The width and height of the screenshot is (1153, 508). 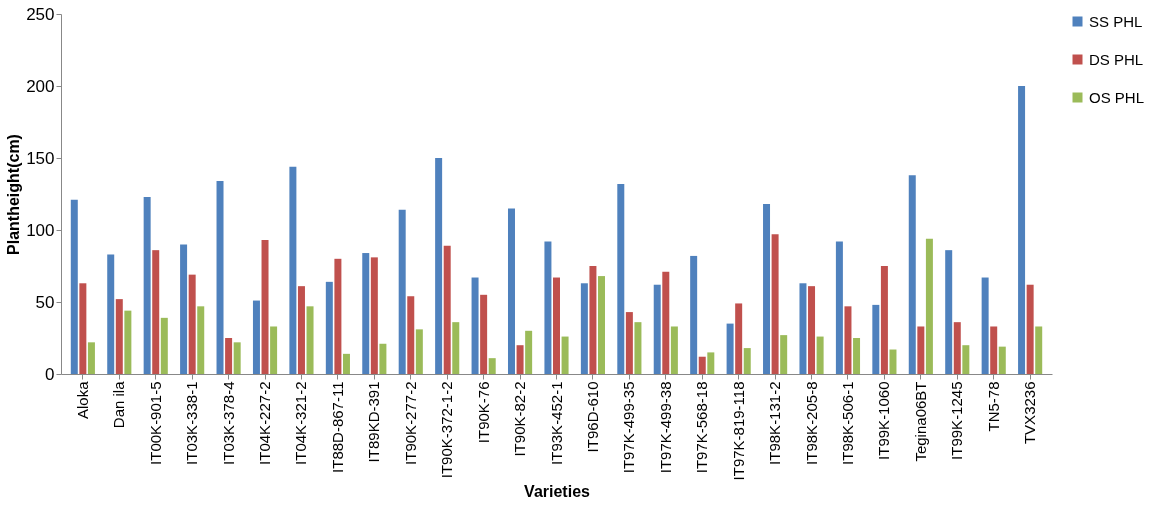 What do you see at coordinates (374, 422) in the screenshot?
I see `x-tick-label: IT89KD-391` at bounding box center [374, 422].